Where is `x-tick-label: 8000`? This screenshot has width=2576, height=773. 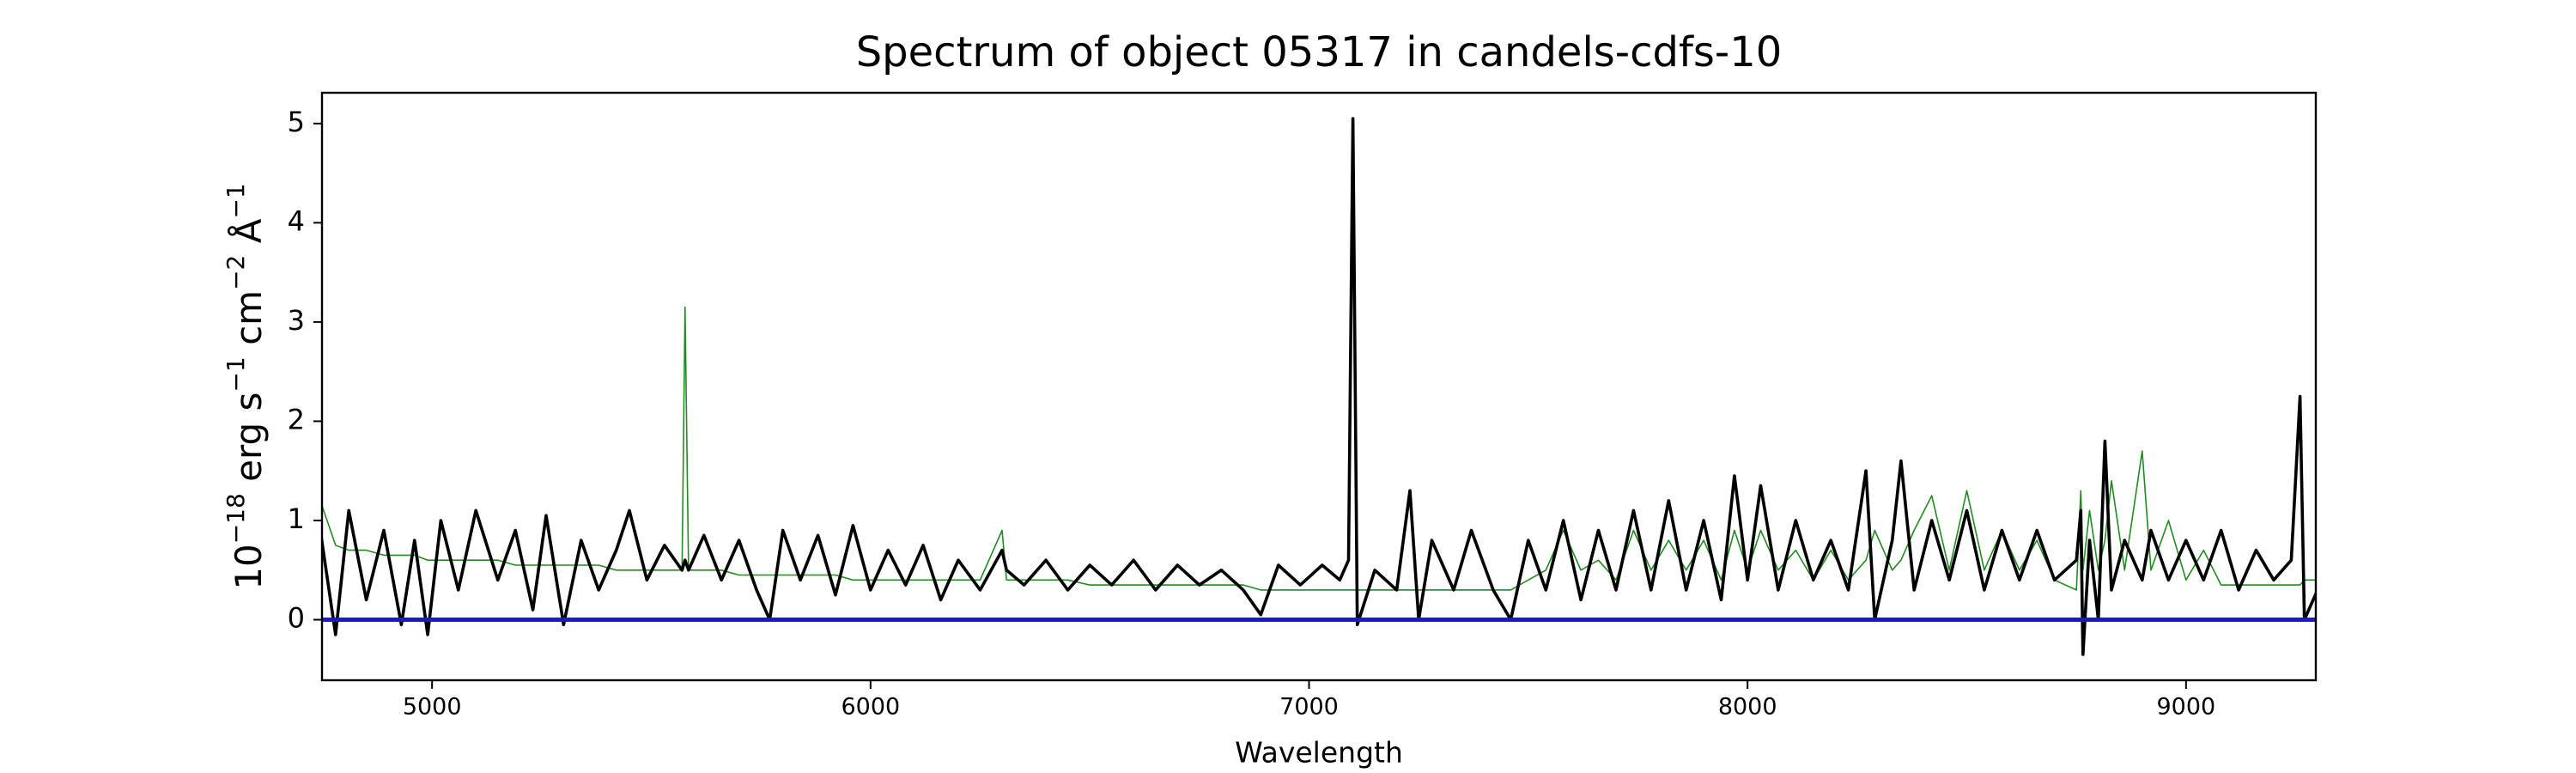 x-tick-label: 8000 is located at coordinates (1748, 707).